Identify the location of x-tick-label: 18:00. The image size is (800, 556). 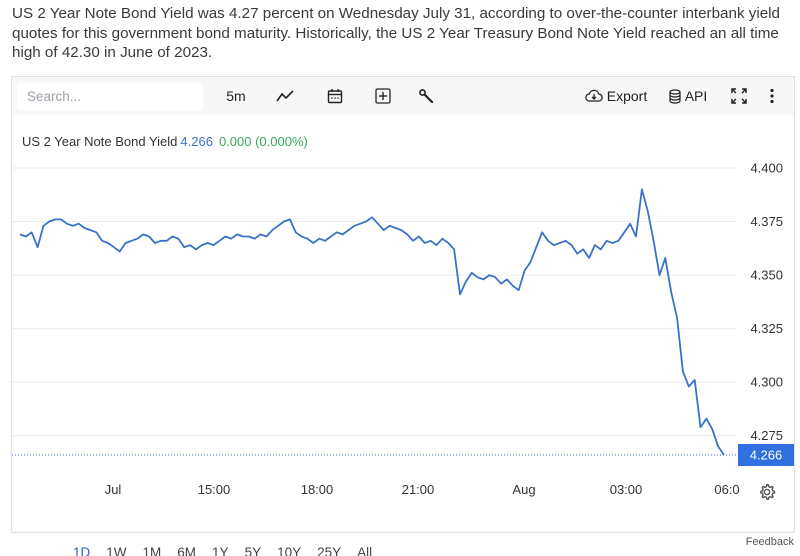
(317, 489).